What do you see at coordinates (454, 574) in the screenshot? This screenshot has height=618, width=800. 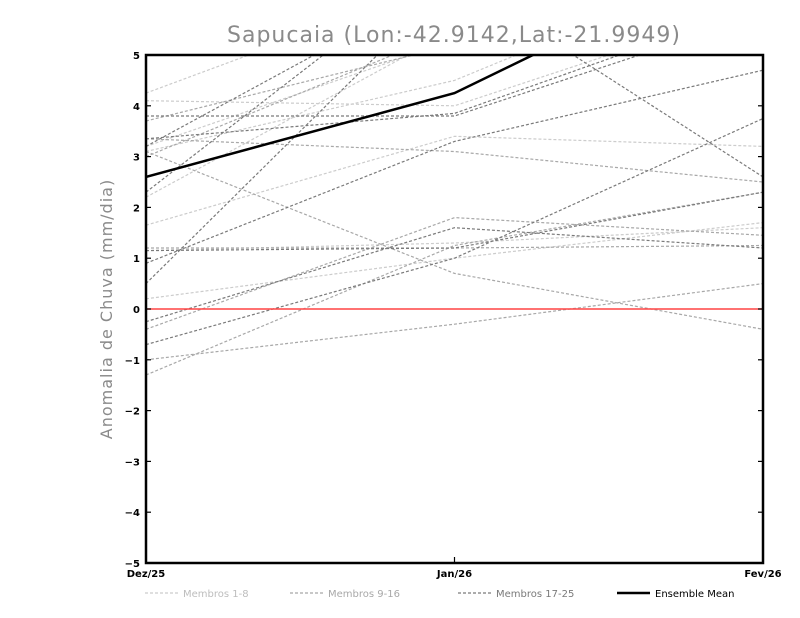 I see `x-tick-label: Jan/26` at bounding box center [454, 574].